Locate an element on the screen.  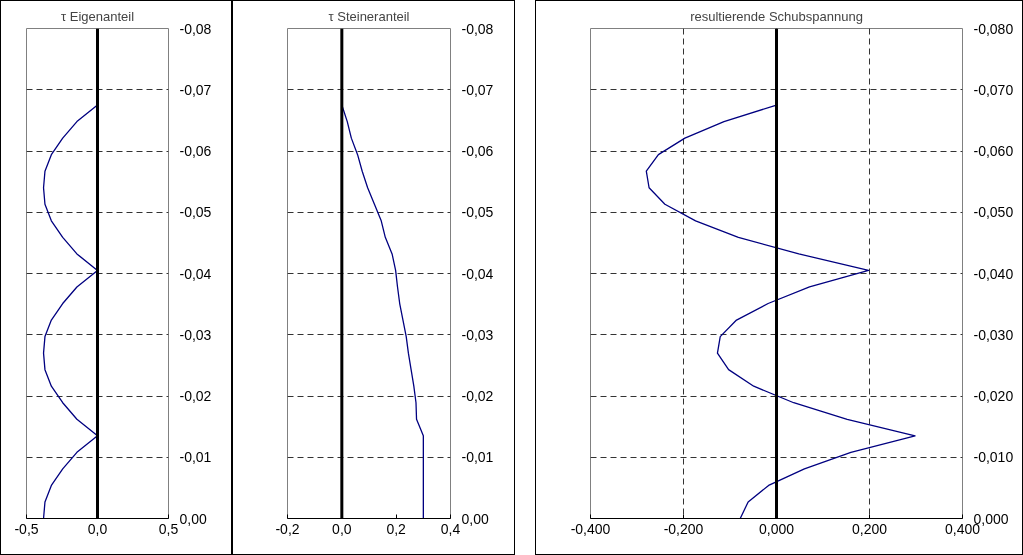
x-tick-label: 0,200 is located at coordinates (869, 528).